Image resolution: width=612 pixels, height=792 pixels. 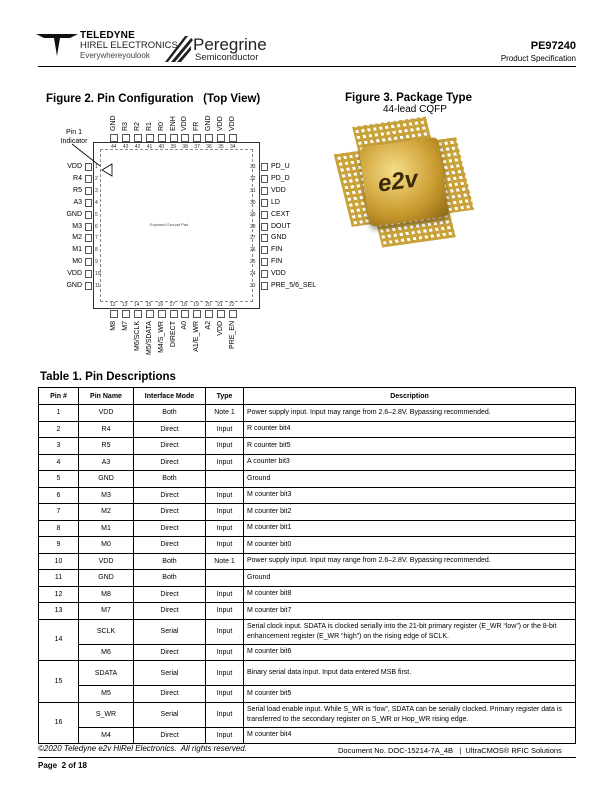 What do you see at coordinates (106, 631) in the screenshot?
I see `pin-name-cell: SCLK` at bounding box center [106, 631].